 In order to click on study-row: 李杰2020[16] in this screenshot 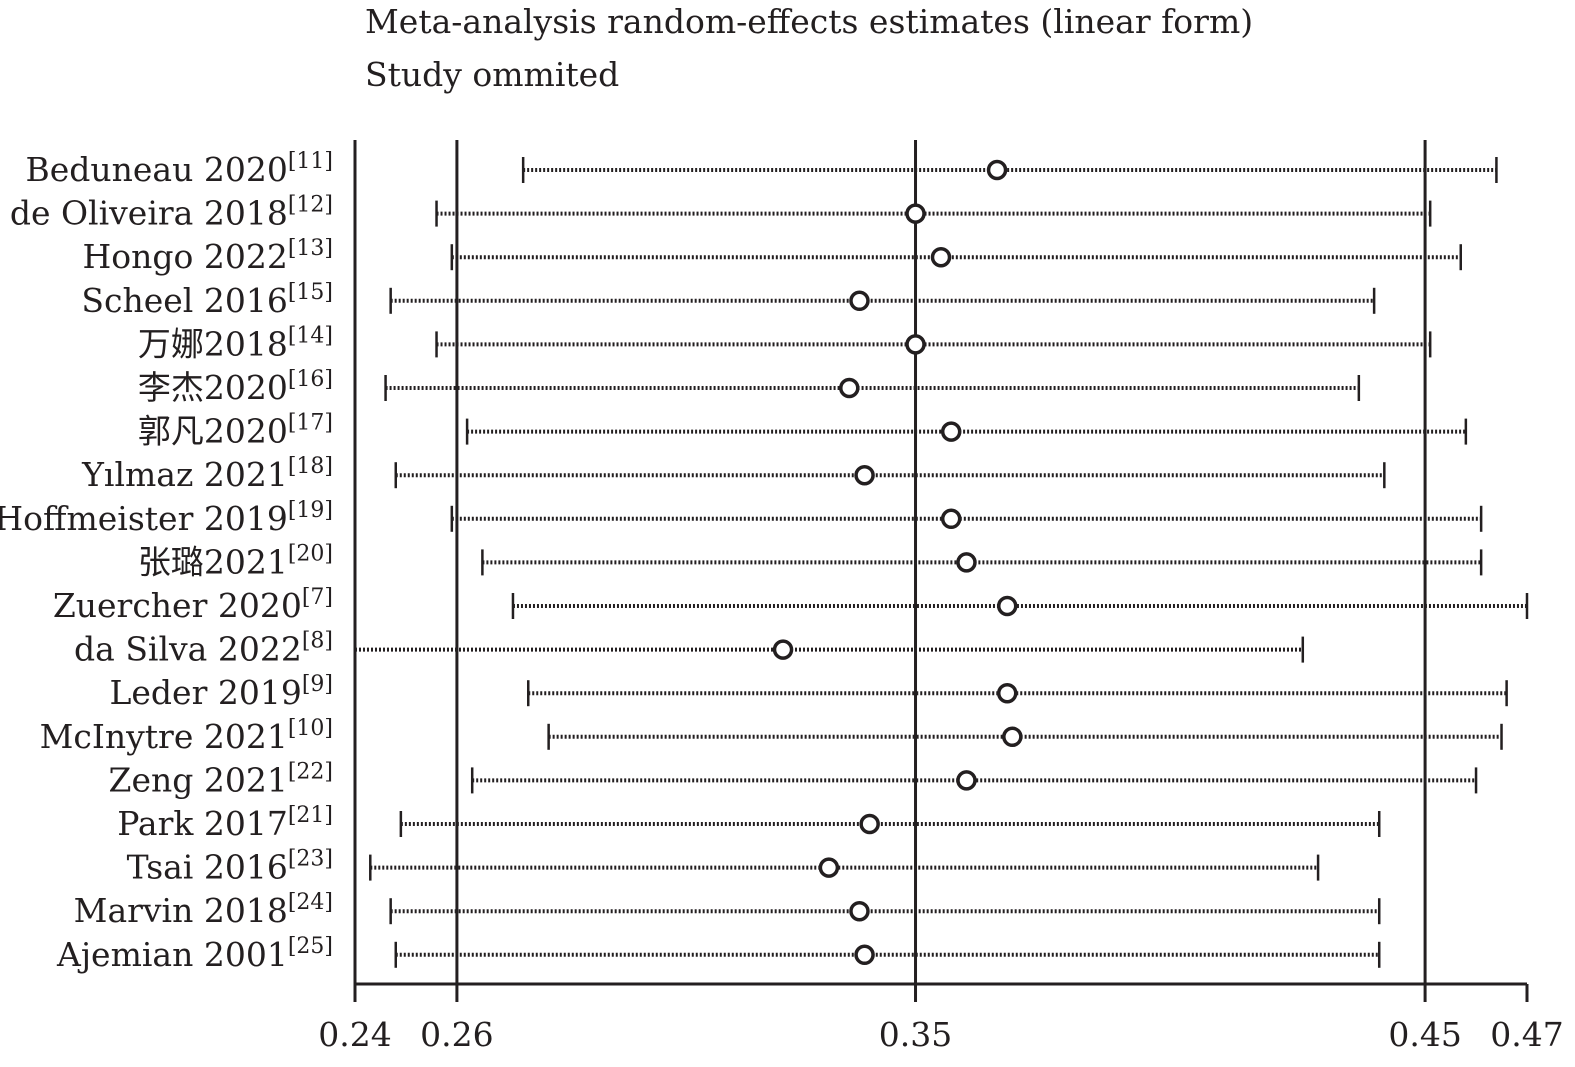, I will do `click(749, 387)`.